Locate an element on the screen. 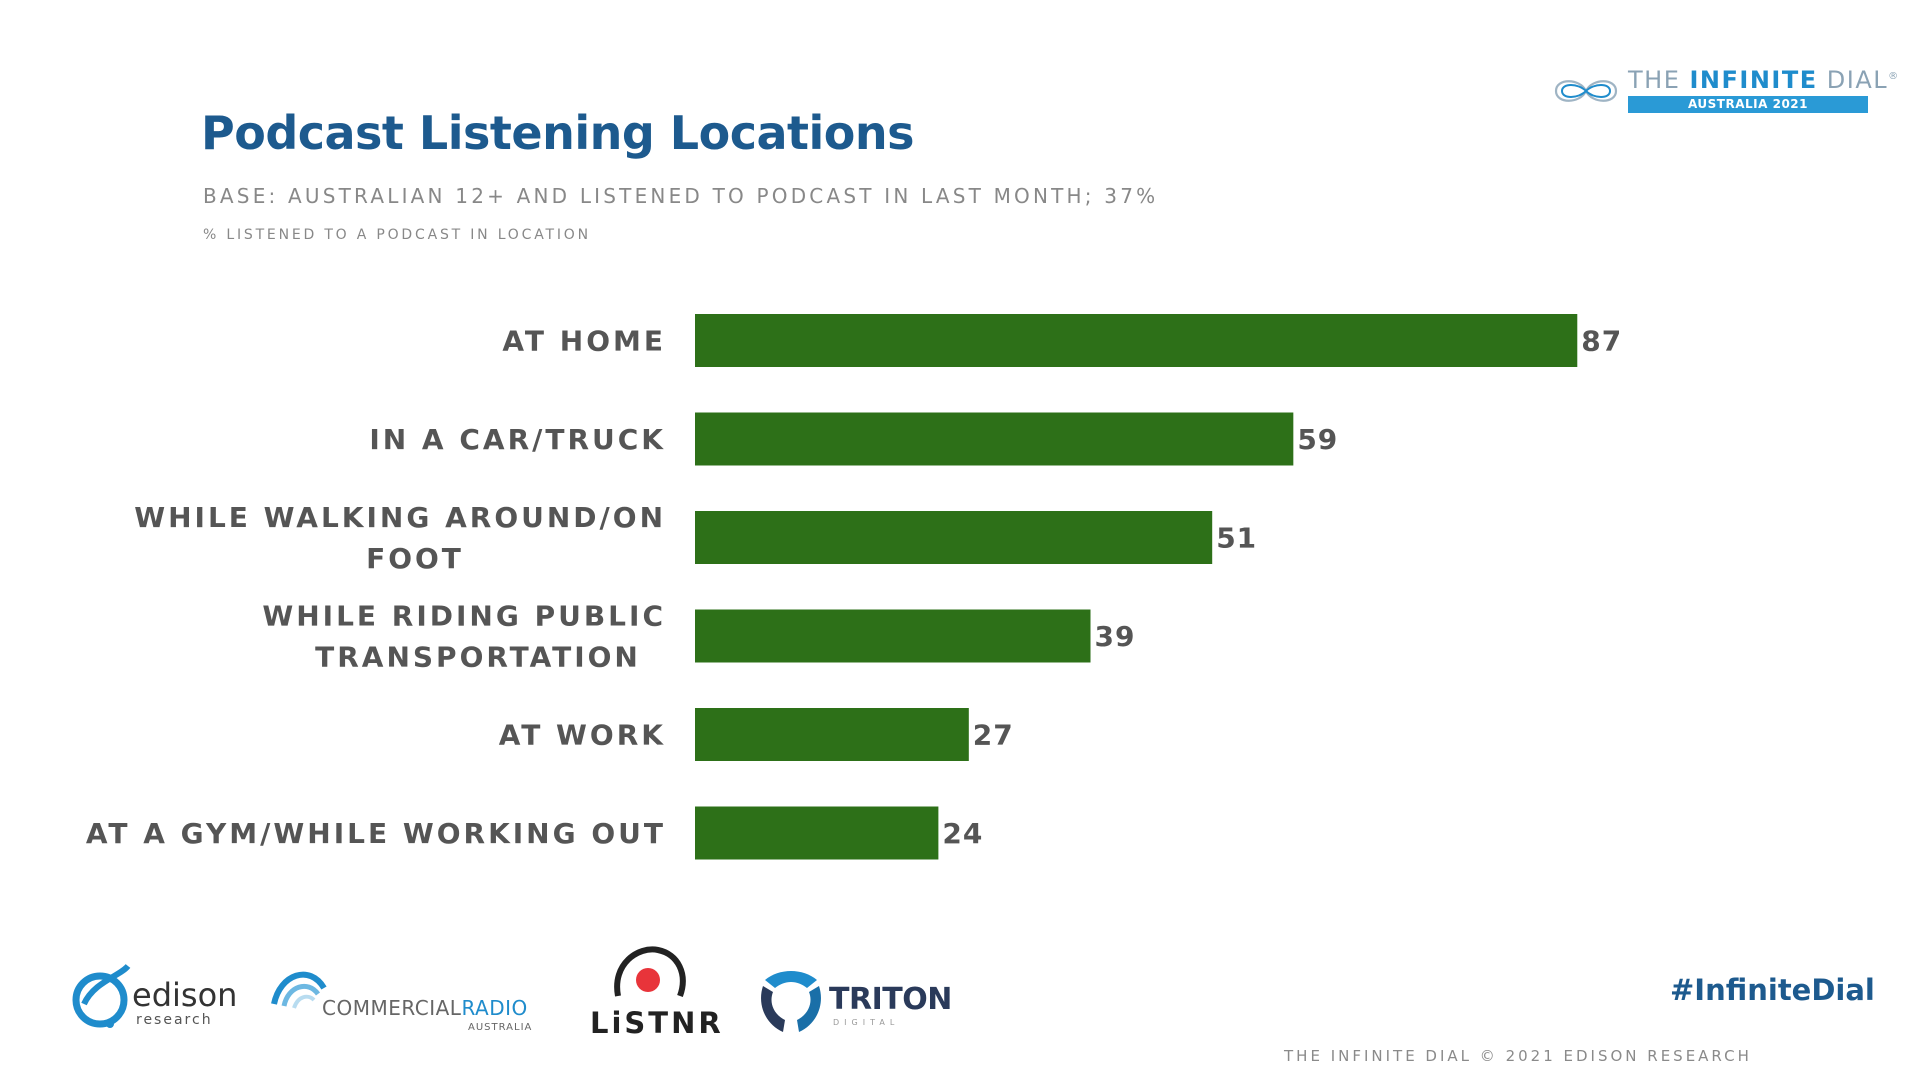 The image size is (1920, 1080). infinity-icon is located at coordinates (1586, 91).